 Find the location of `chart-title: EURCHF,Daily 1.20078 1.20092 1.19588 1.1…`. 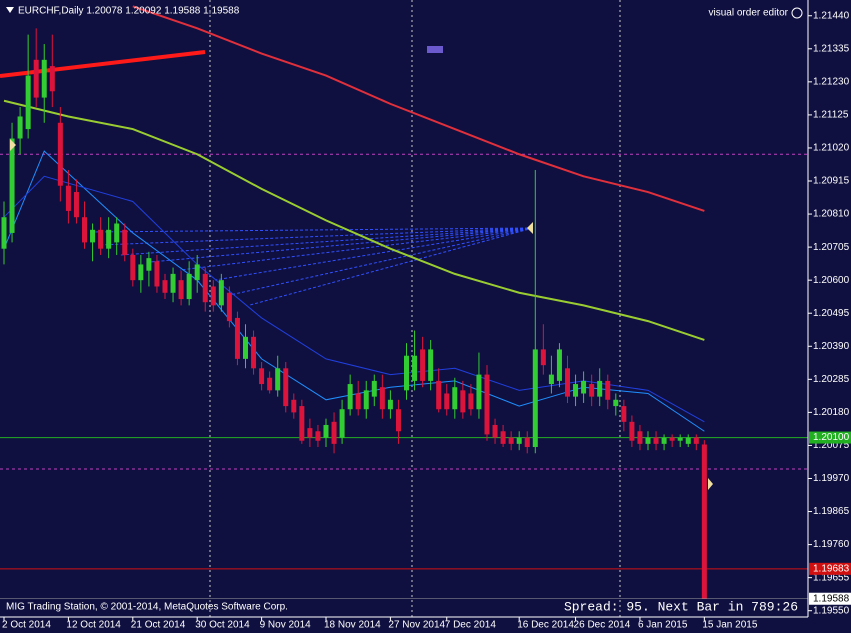

chart-title: EURCHF,Daily 1.20078 1.20092 1.19588 1.1… is located at coordinates (129, 11).